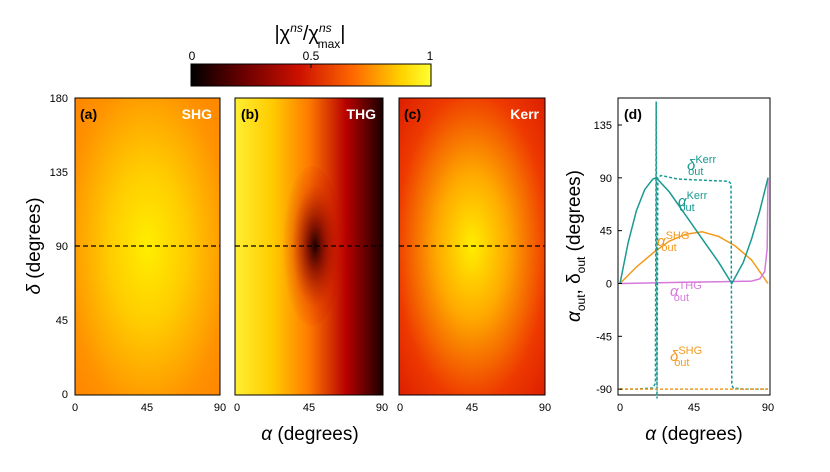 This screenshot has width=830, height=472. What do you see at coordinates (361, 114) in the screenshot?
I see `panel-name-thg: THG` at bounding box center [361, 114].